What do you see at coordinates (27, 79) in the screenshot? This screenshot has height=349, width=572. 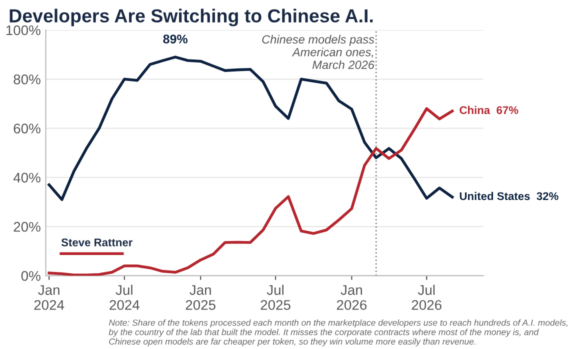 I see `y-tick-label: 80%` at bounding box center [27, 79].